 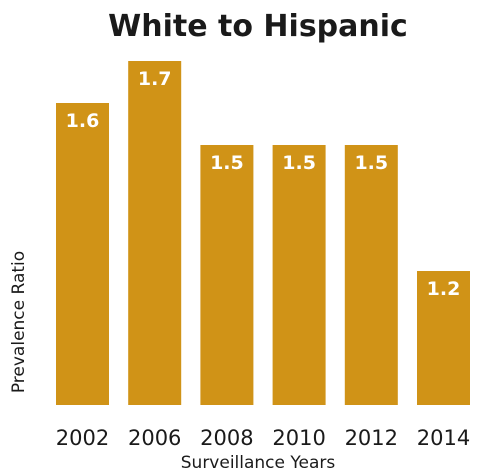 I want to click on bar-2008, so click(x=227, y=275).